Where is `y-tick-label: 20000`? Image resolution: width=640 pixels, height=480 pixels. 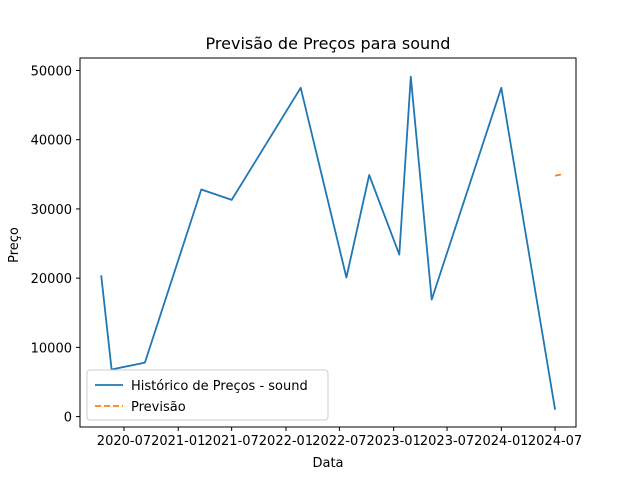 y-tick-label: 20000 is located at coordinates (51, 279).